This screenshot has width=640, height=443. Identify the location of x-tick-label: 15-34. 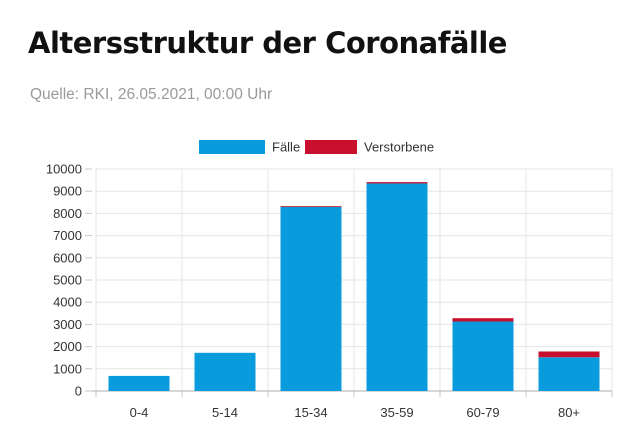
(310, 412).